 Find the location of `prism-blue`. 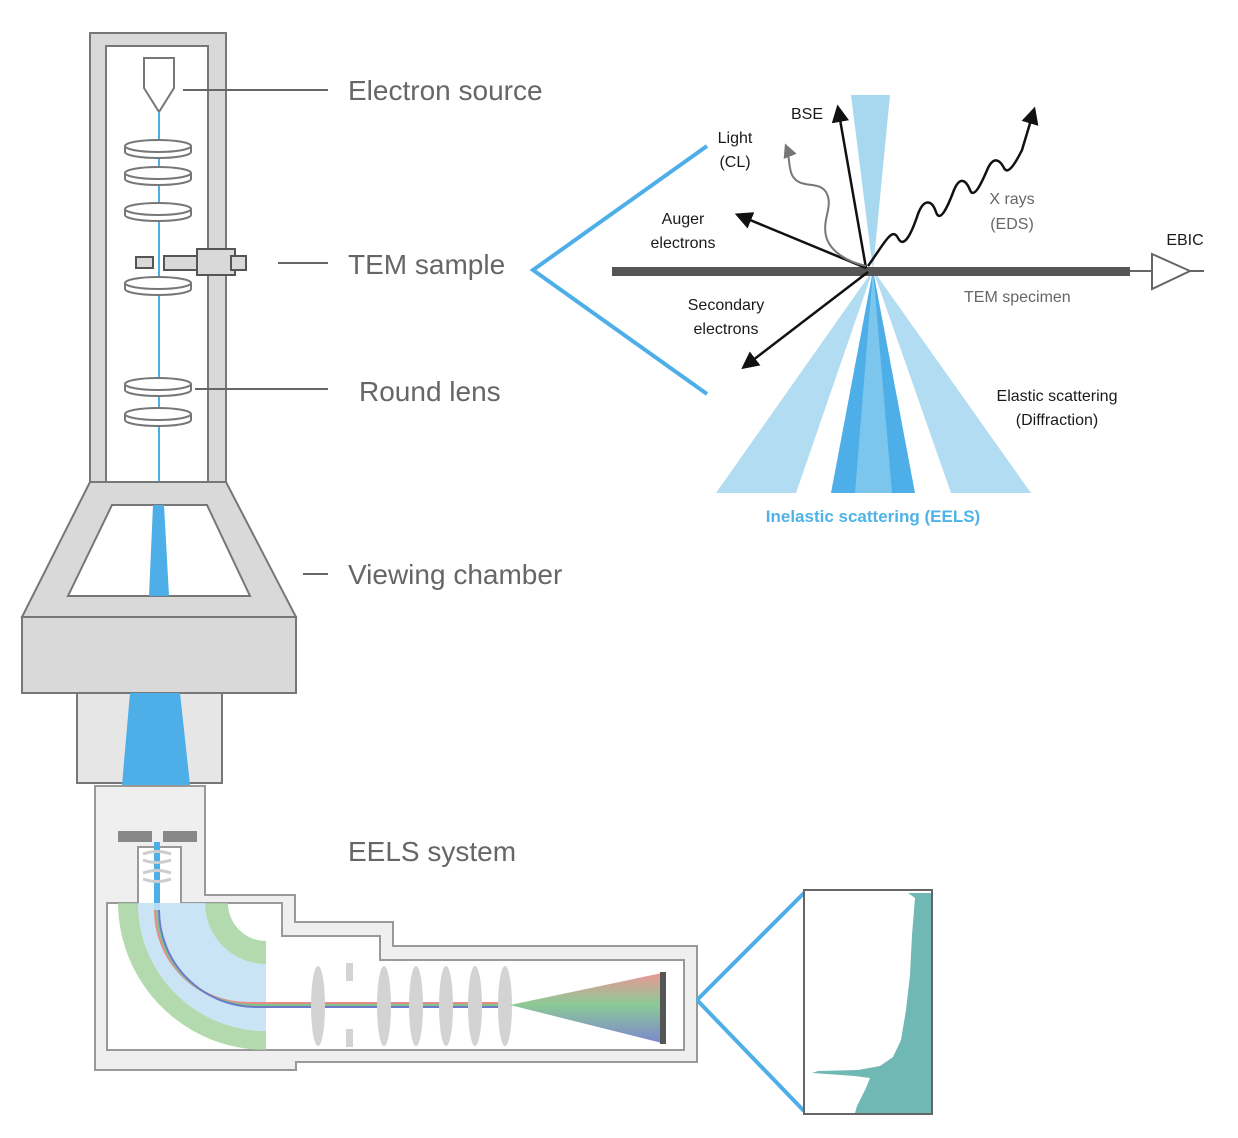

prism-blue is located at coordinates (202, 967).